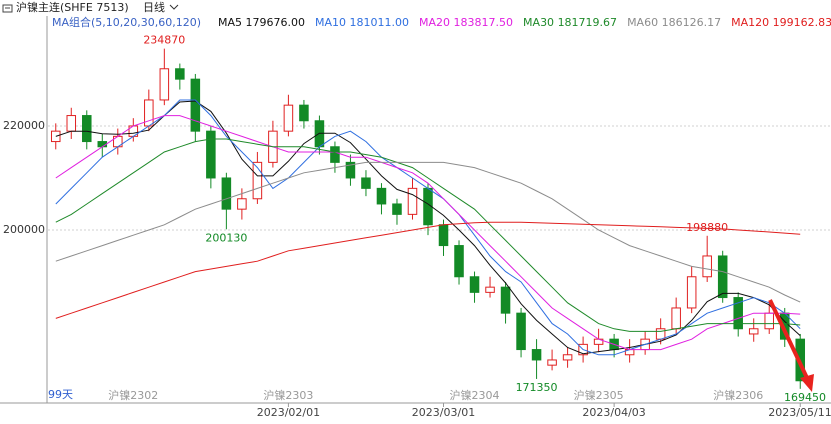 The width and height of the screenshot is (831, 424). I want to click on y-tick-label: 200000, so click(24, 229).